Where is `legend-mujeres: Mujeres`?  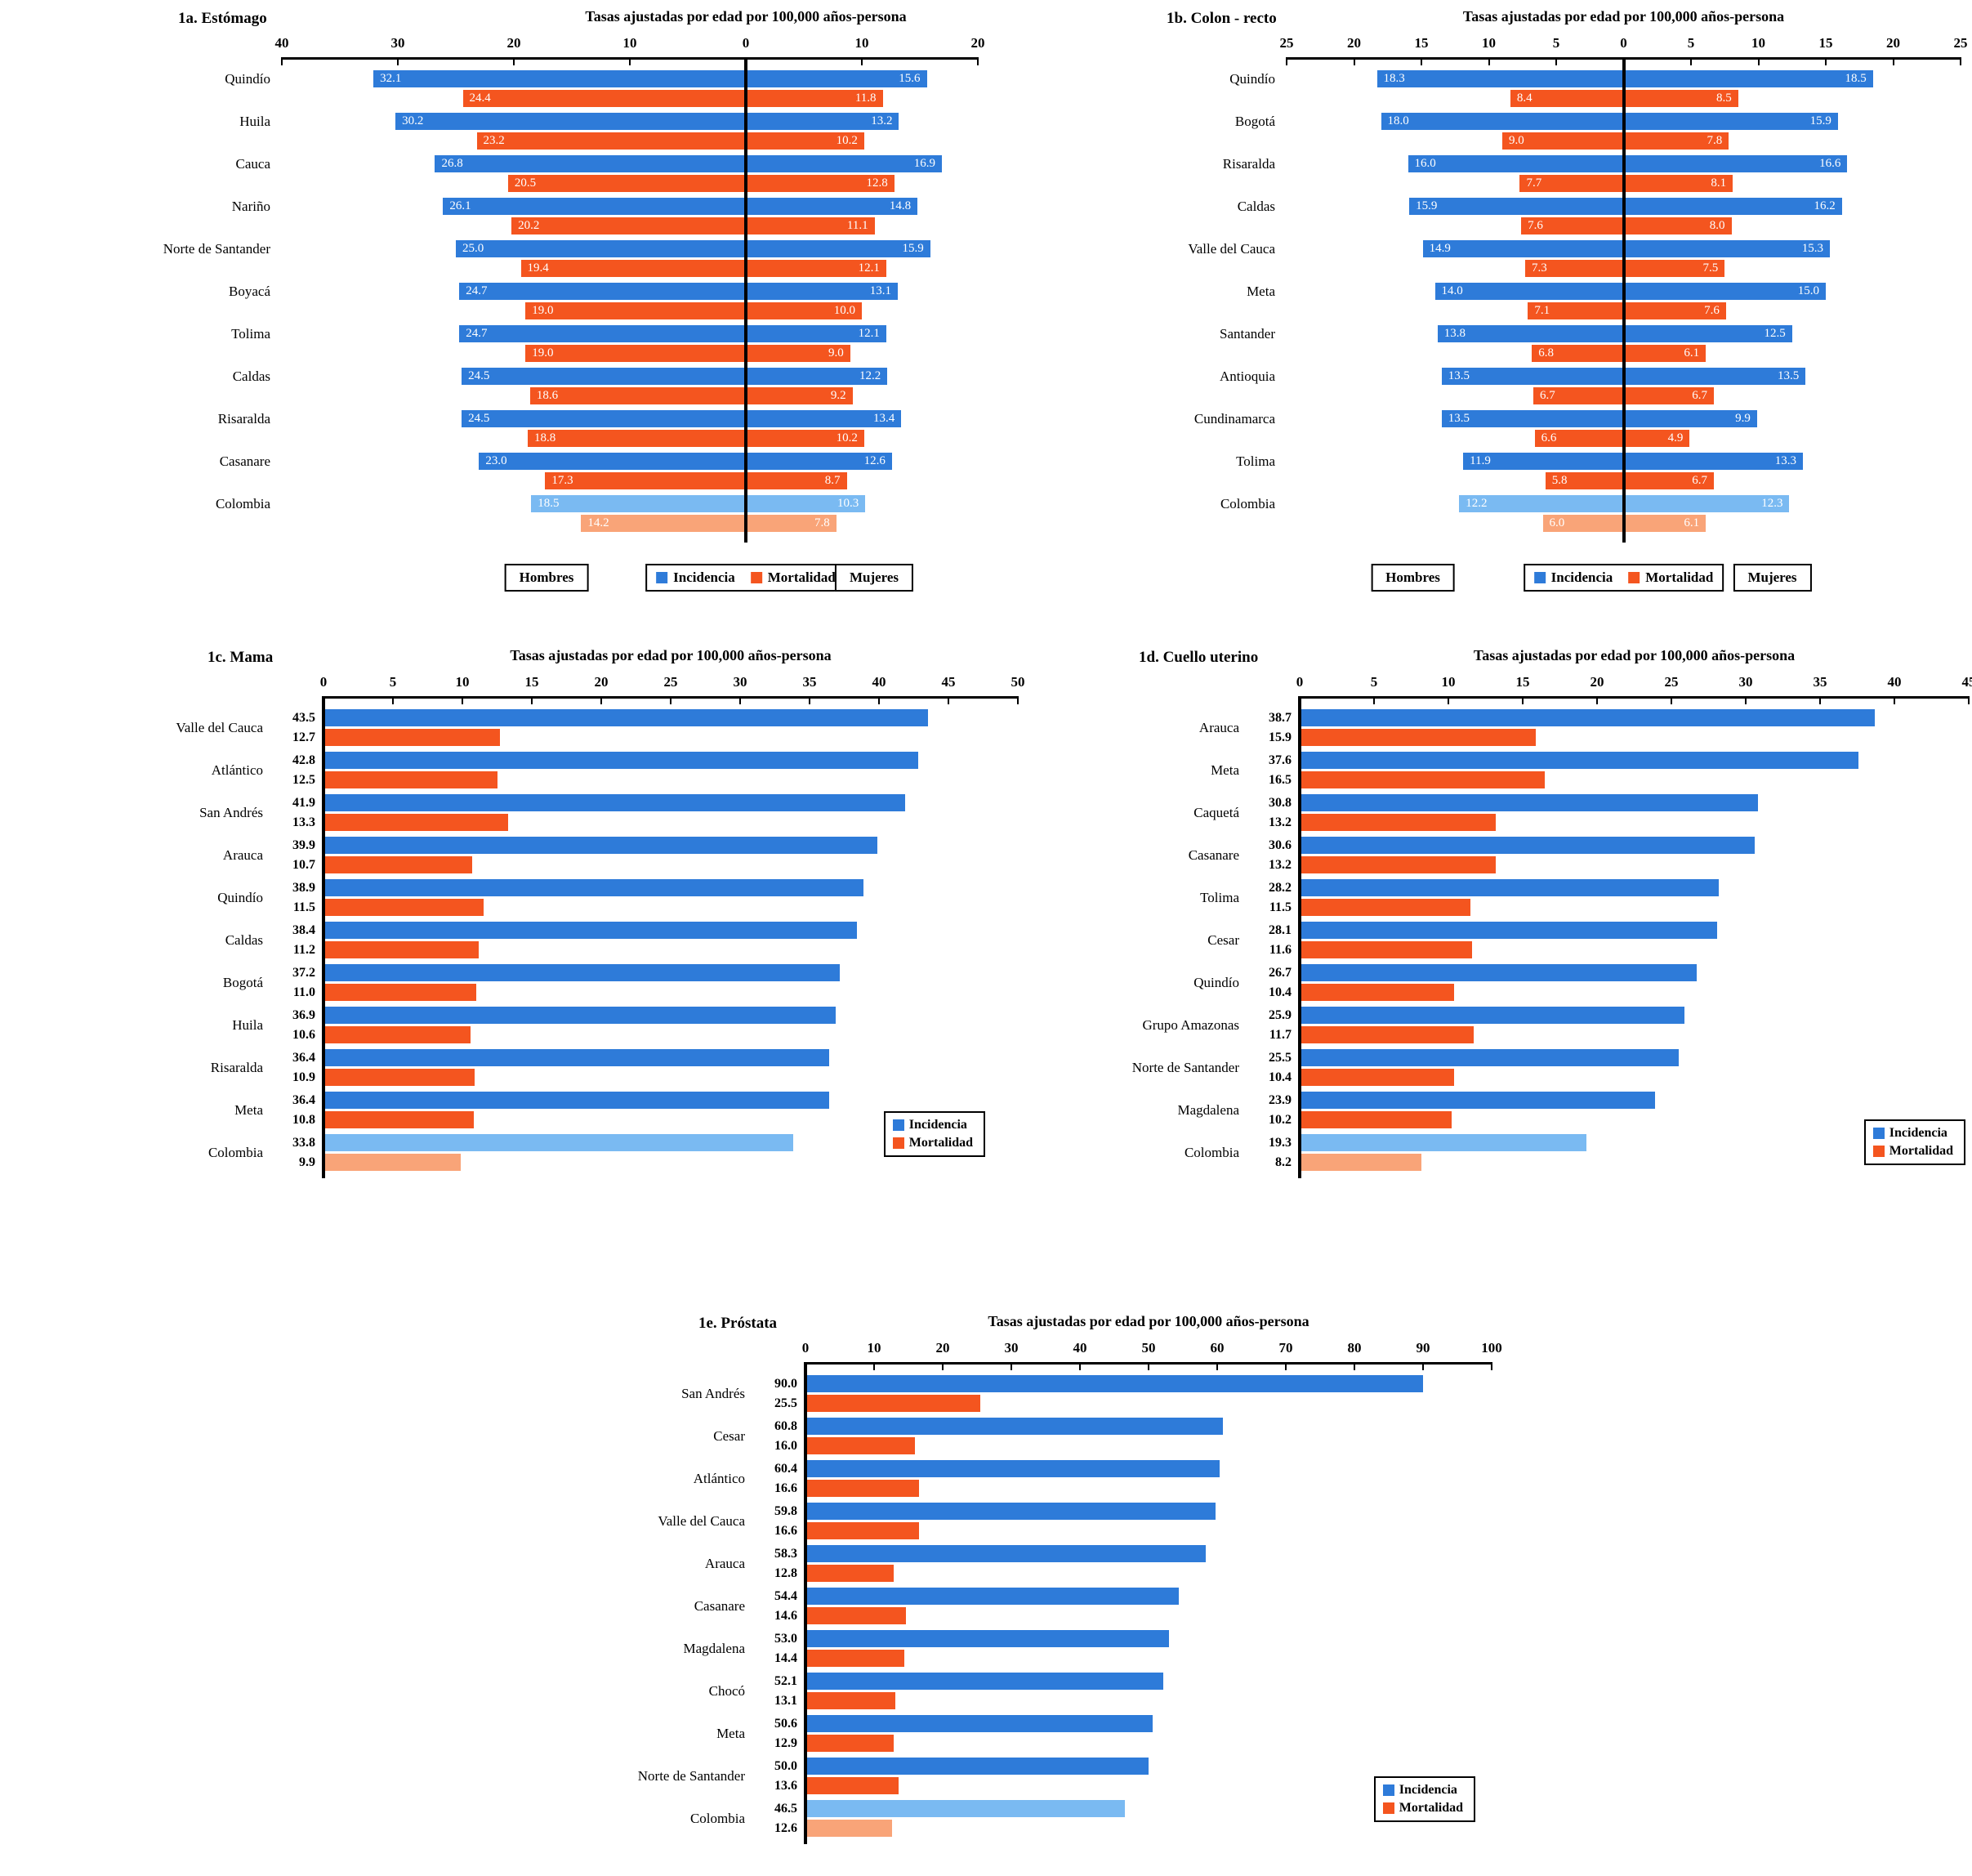
legend-mujeres: Mujeres is located at coordinates (1772, 578).